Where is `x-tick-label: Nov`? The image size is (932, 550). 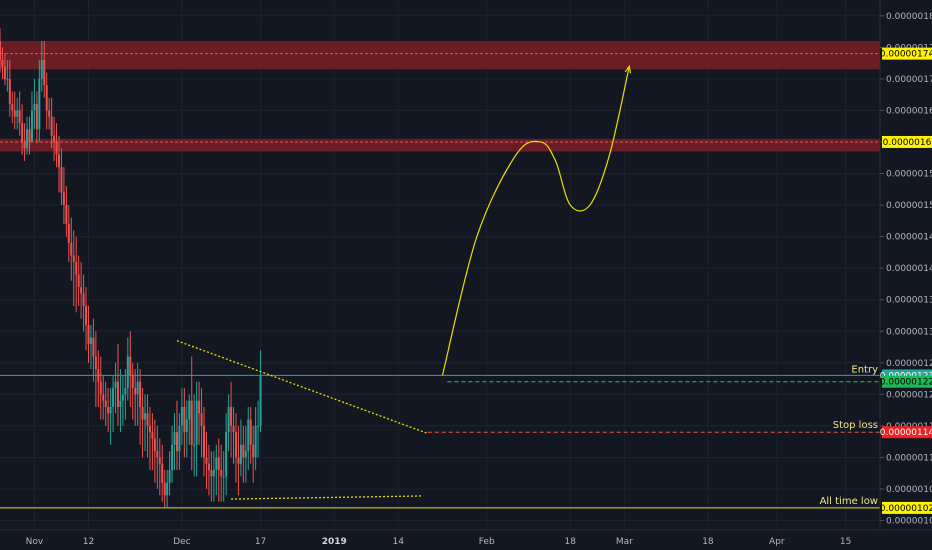
x-tick-label: Nov is located at coordinates (35, 542).